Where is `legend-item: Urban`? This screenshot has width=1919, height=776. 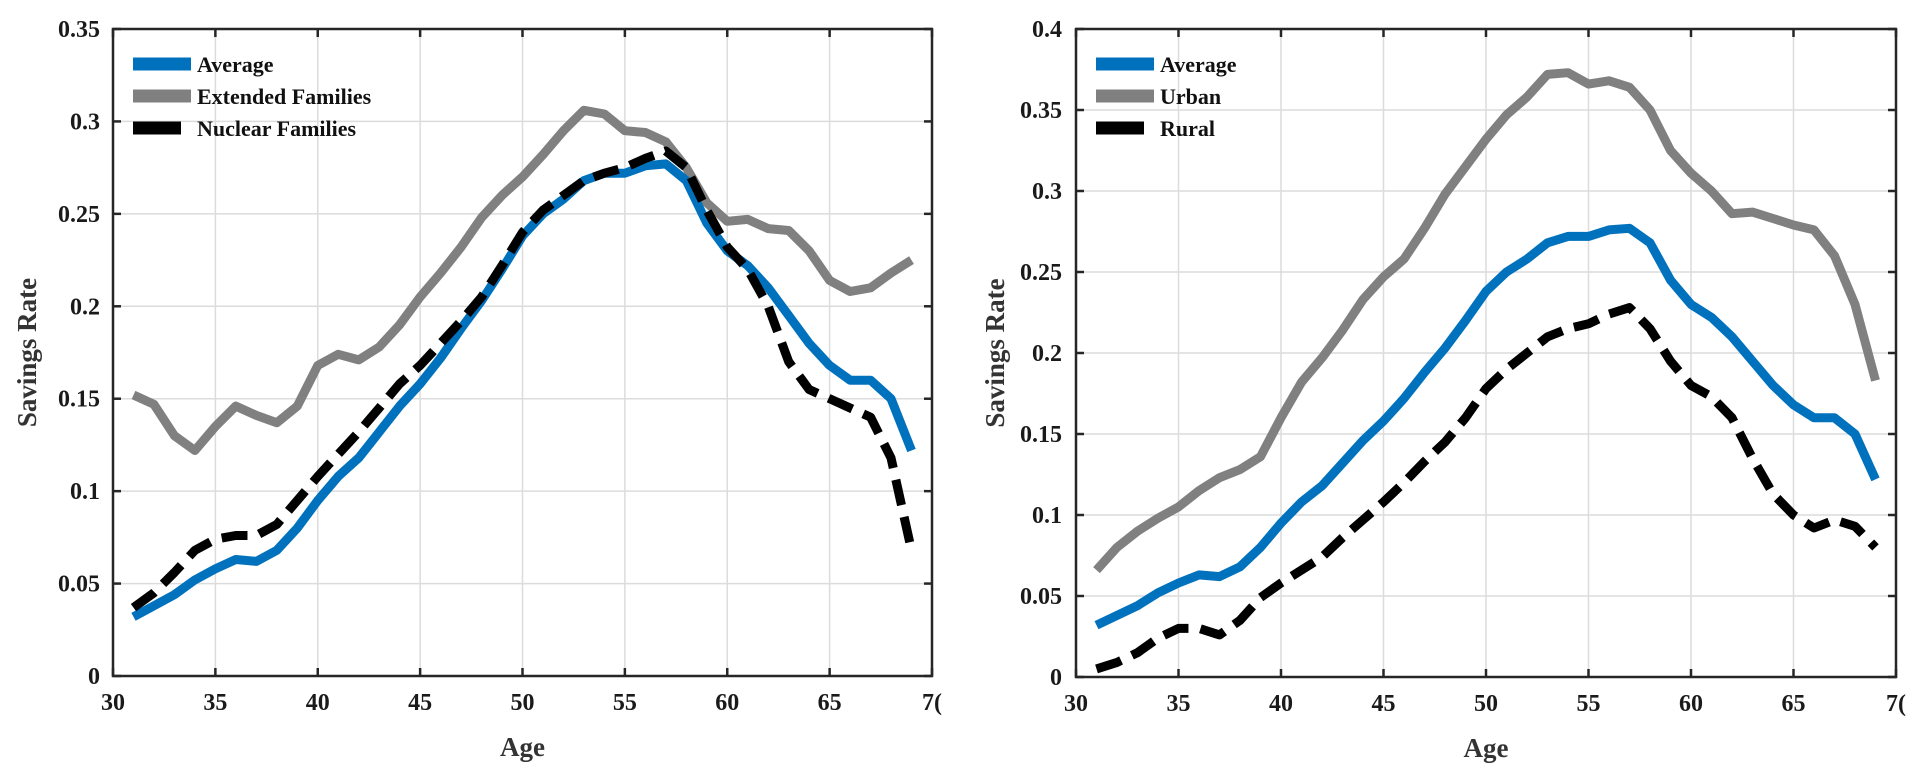
legend-item: Urban is located at coordinates (1158, 96).